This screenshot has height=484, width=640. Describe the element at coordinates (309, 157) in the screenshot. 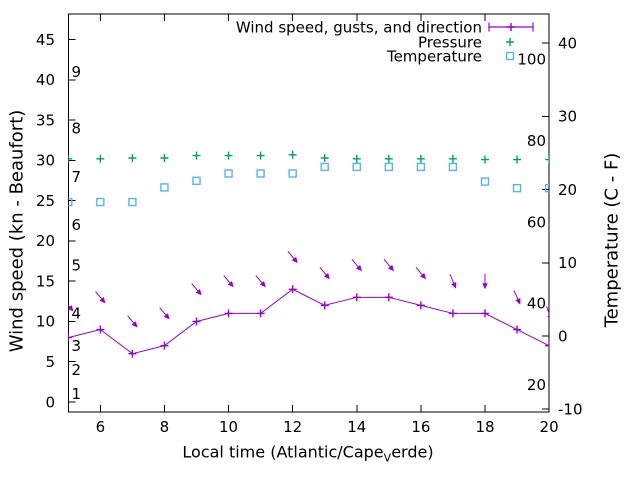

I see `pressure-series` at that location.